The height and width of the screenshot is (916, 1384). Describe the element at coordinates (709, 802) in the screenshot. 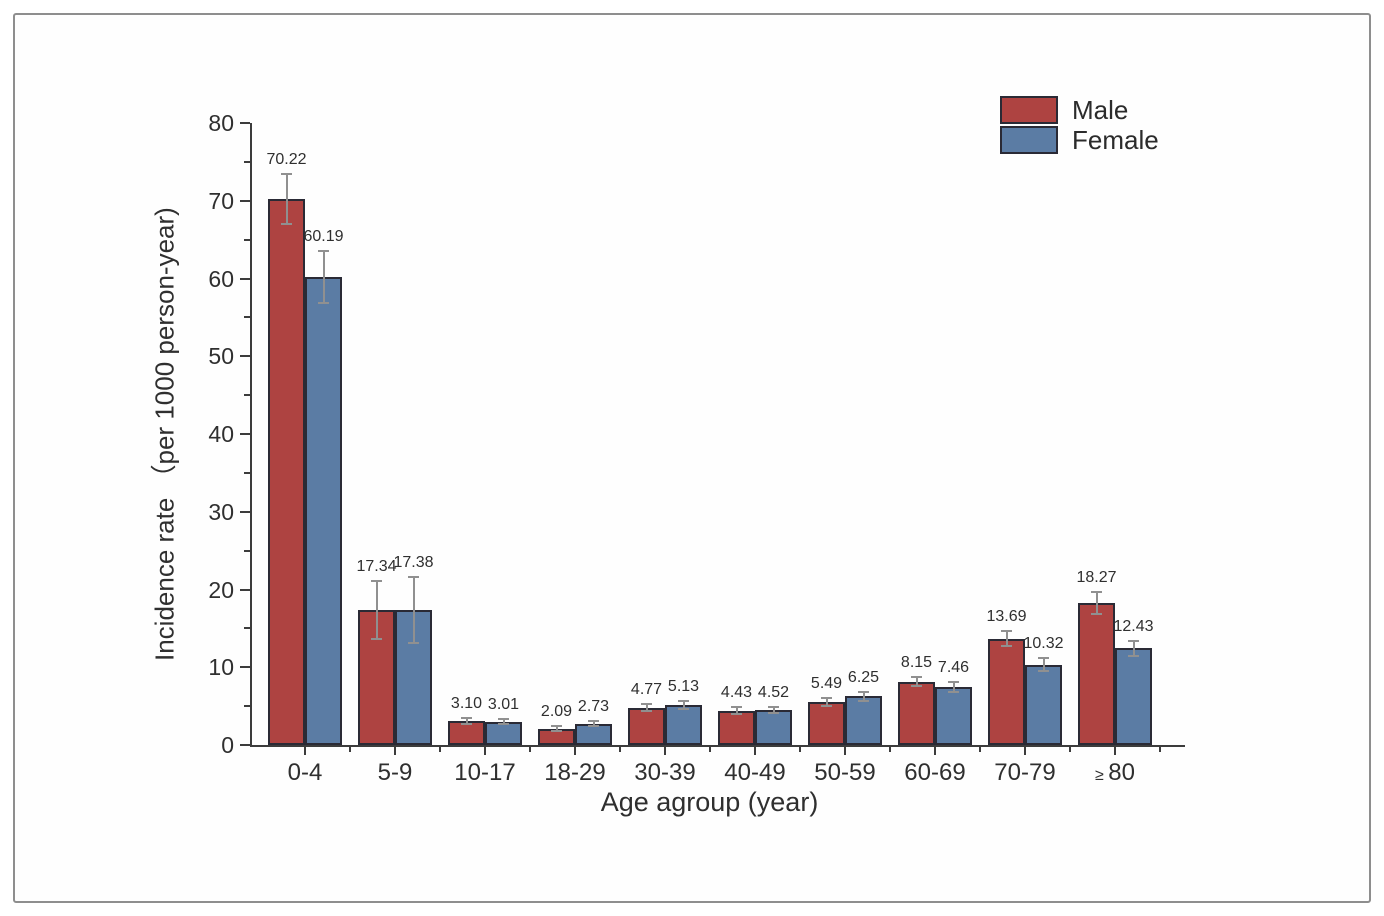

I see `x-axis-title: Age agroup (year)` at that location.